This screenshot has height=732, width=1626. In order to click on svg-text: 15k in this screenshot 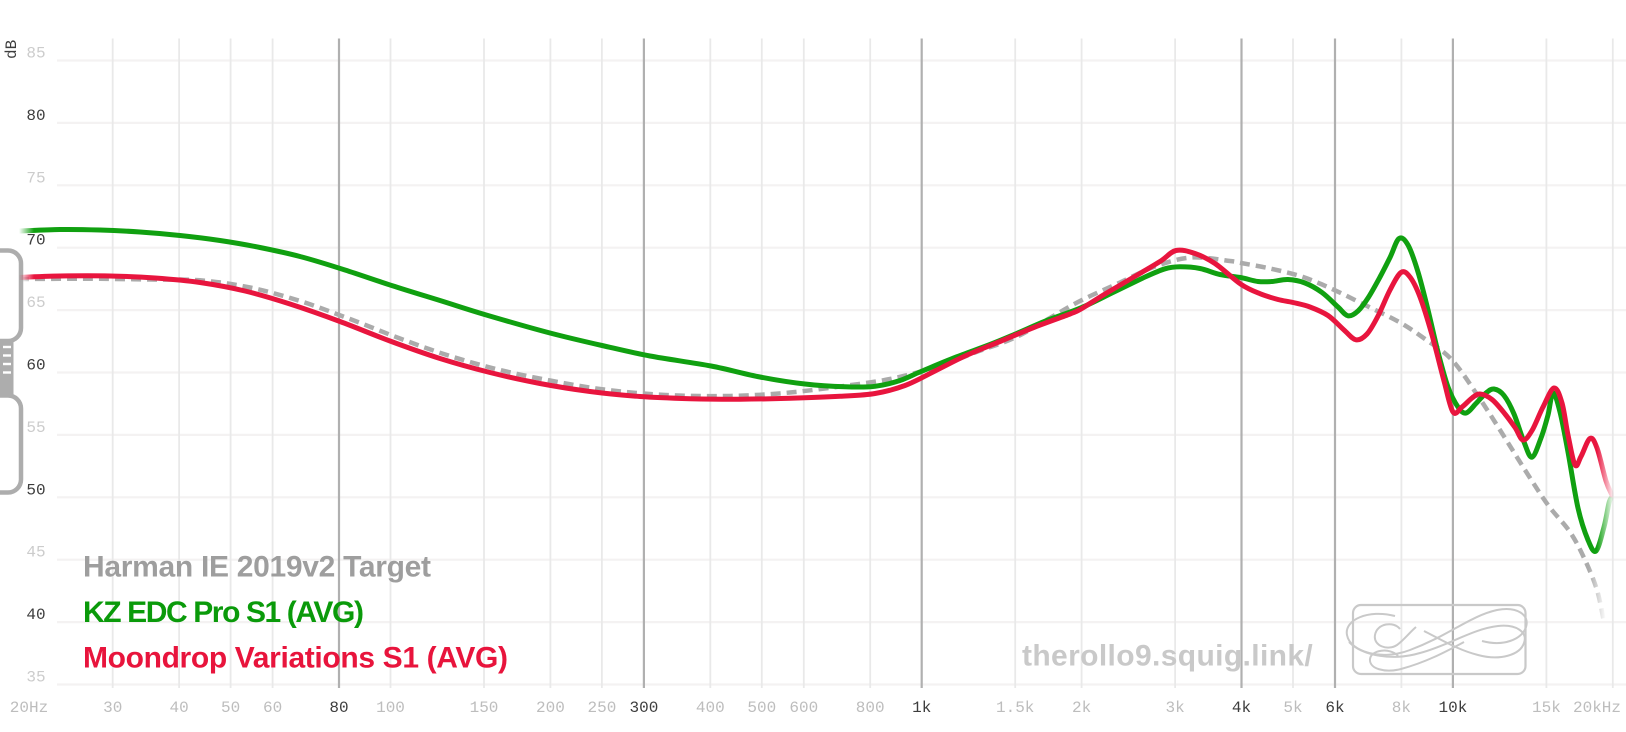, I will do `click(1546, 708)`.